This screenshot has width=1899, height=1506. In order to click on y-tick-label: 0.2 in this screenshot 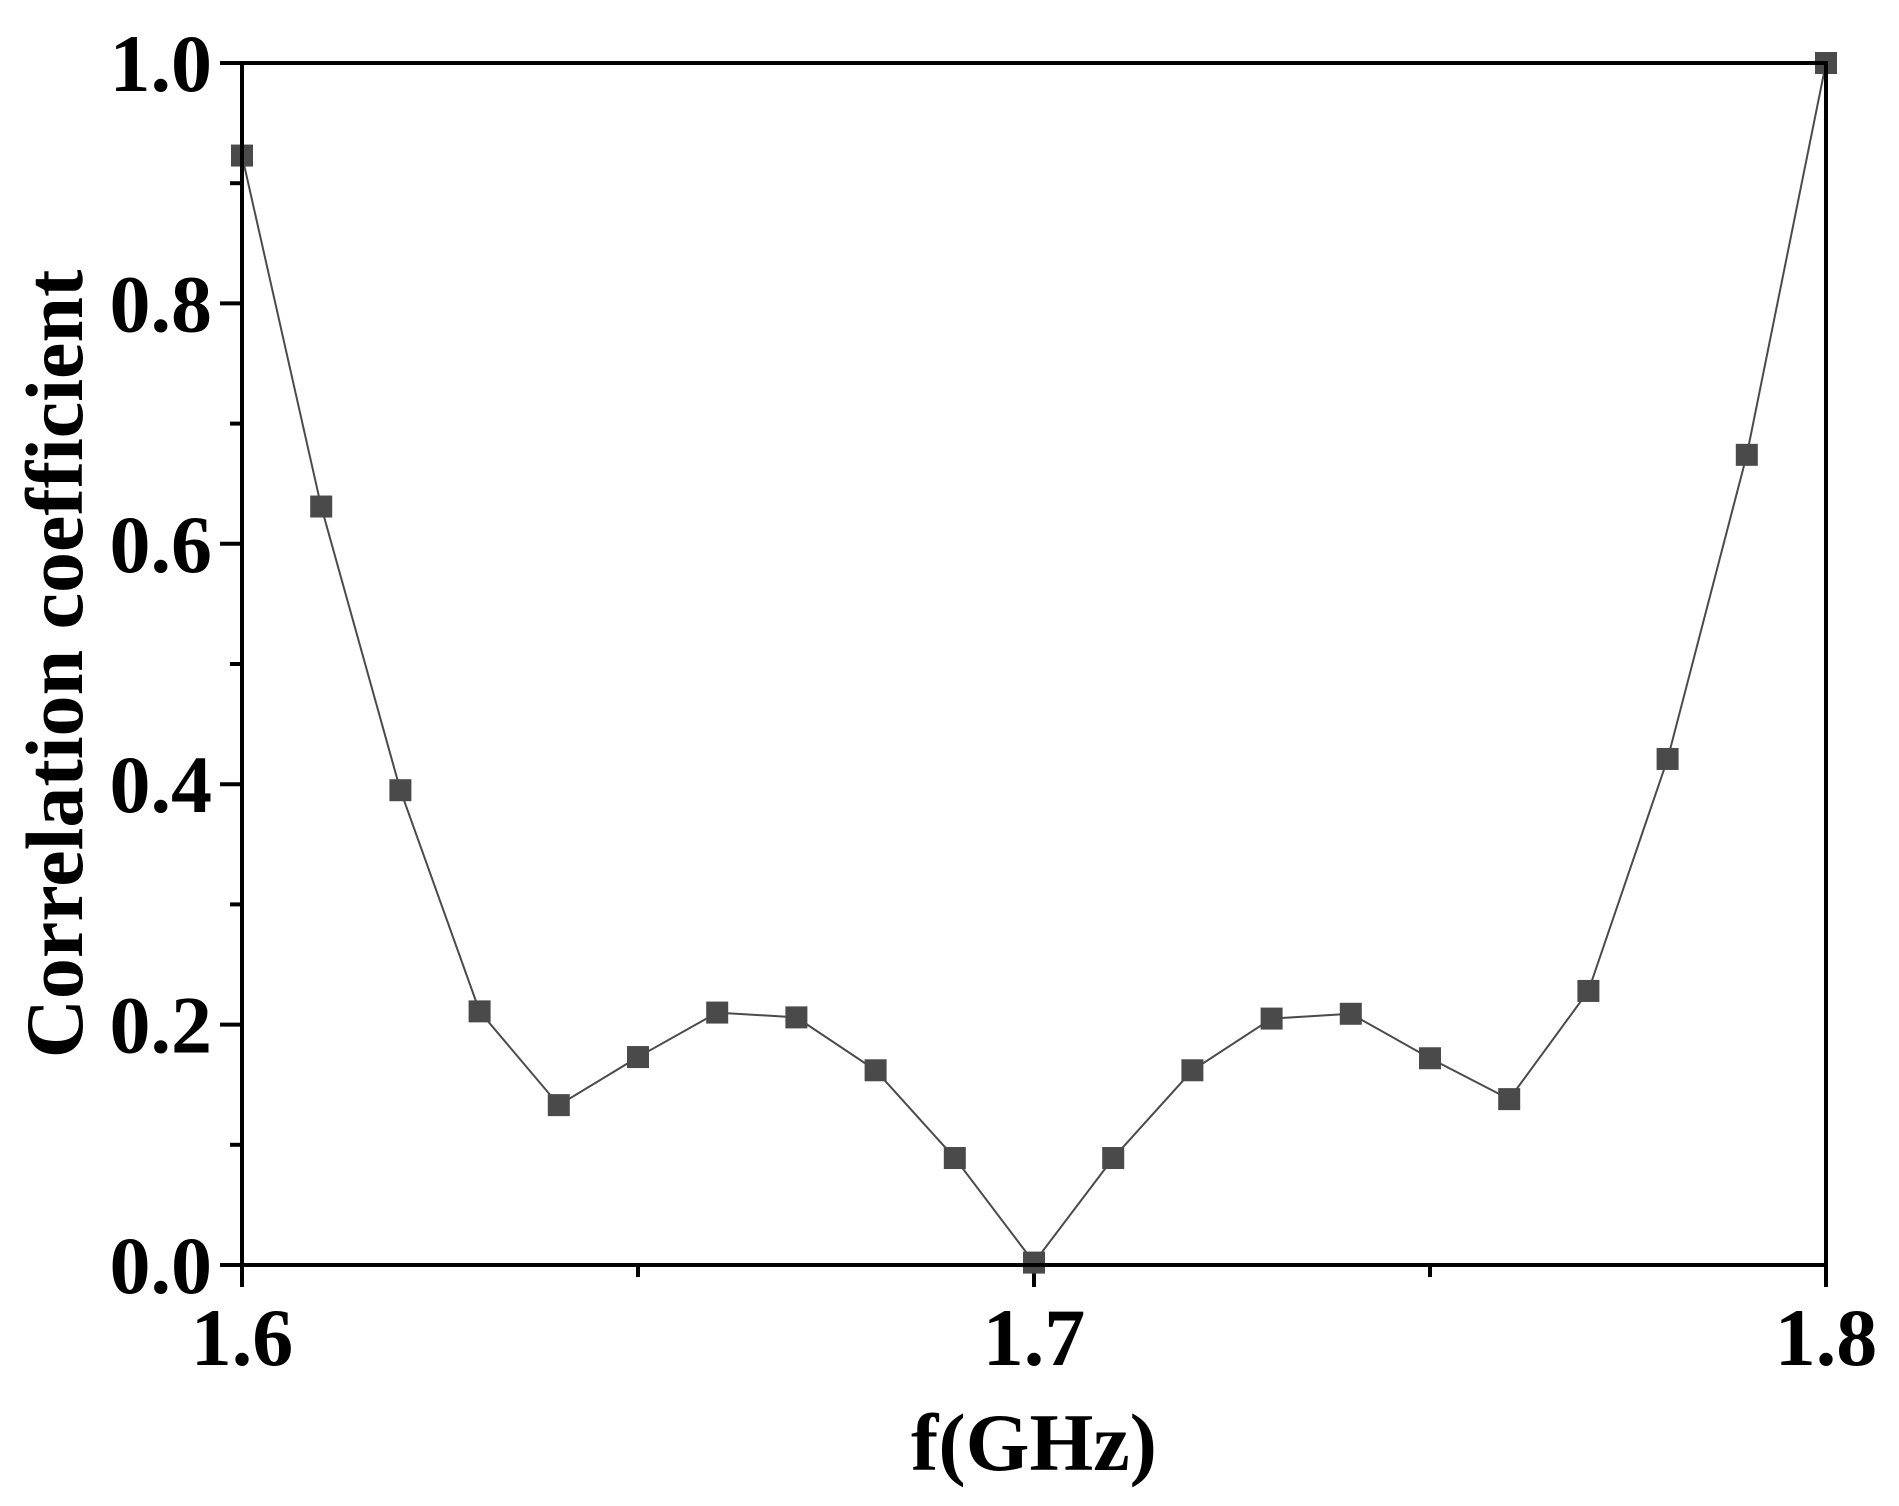, I will do `click(161, 1025)`.